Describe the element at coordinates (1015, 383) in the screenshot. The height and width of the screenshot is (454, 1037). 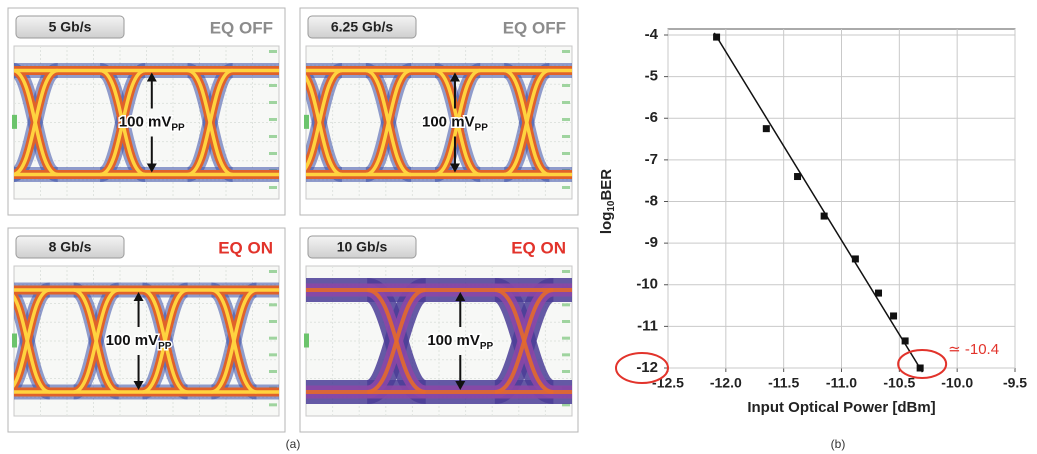
I see `x-tick-label: -9.5` at that location.